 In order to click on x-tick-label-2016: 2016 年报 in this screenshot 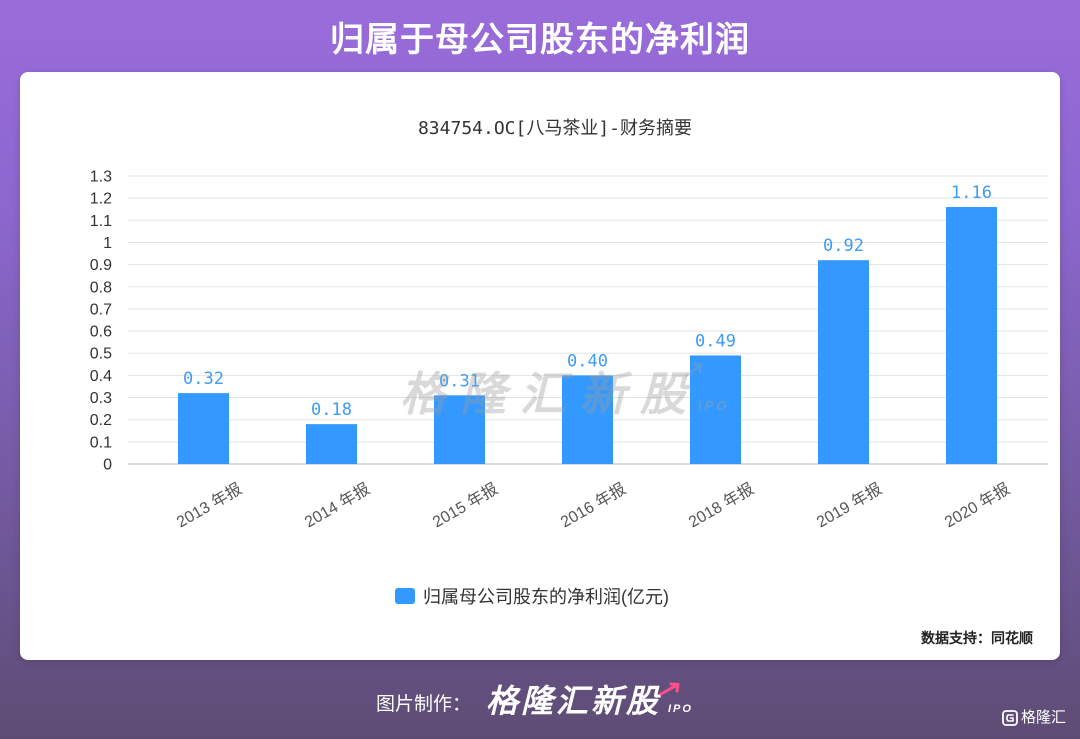, I will do `click(593, 506)`.